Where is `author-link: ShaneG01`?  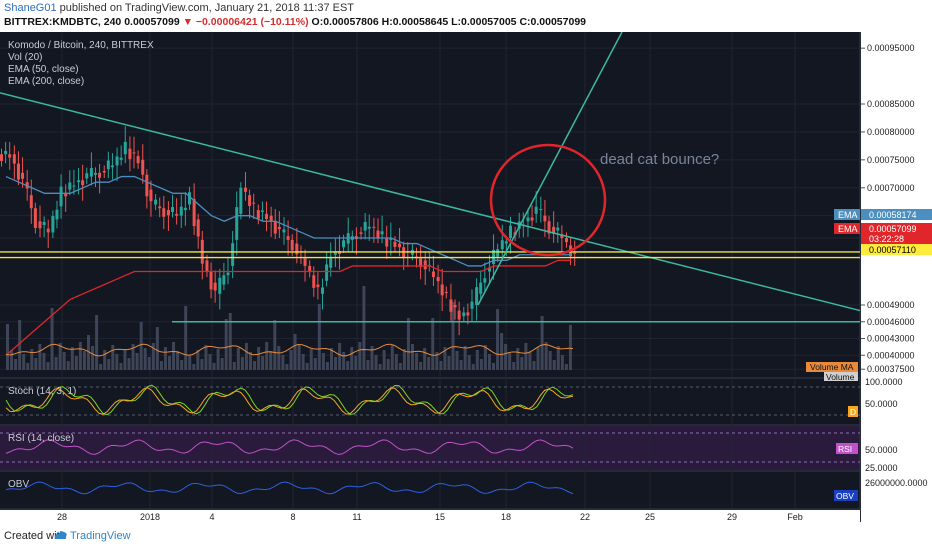 author-link: ShaneG01 is located at coordinates (30, 8).